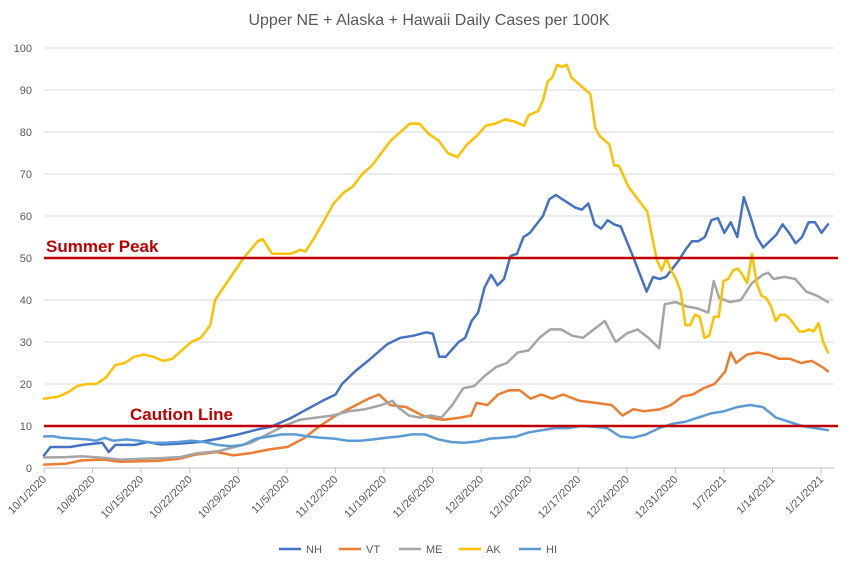  Describe the element at coordinates (656, 497) in the screenshot. I see `x-tick-label: 12/31/2020` at that location.